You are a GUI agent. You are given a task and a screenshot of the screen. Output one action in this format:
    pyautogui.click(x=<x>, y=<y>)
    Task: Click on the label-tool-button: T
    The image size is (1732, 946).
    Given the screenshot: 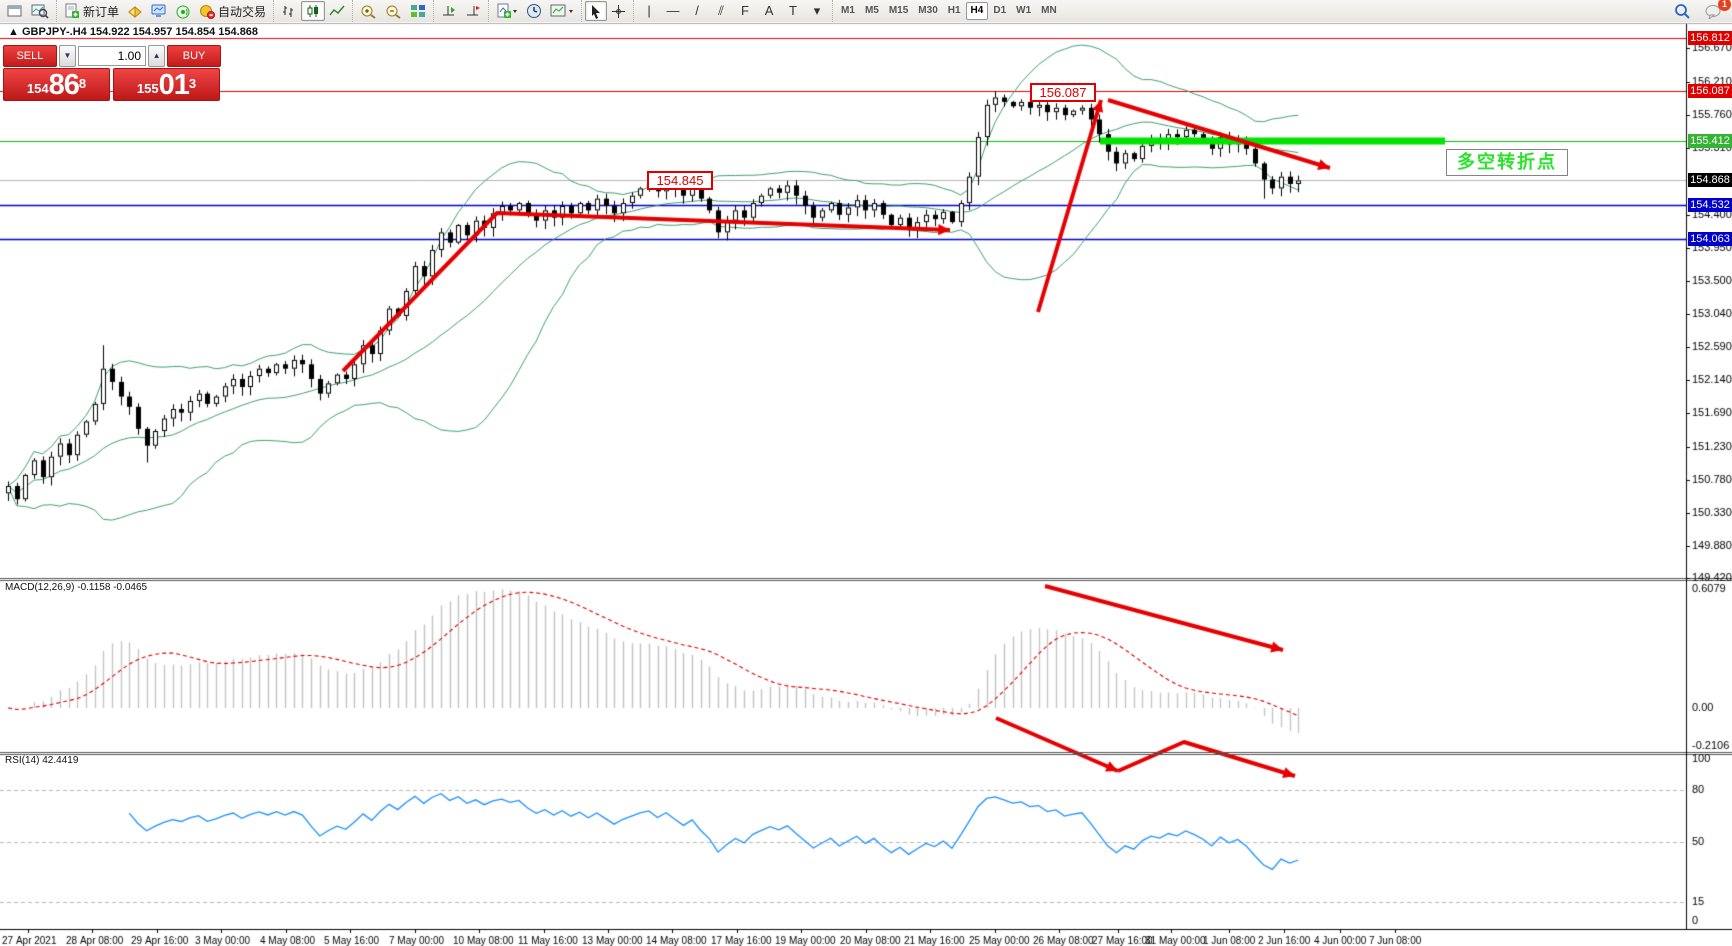 What is the action you would take?
    pyautogui.click(x=793, y=10)
    